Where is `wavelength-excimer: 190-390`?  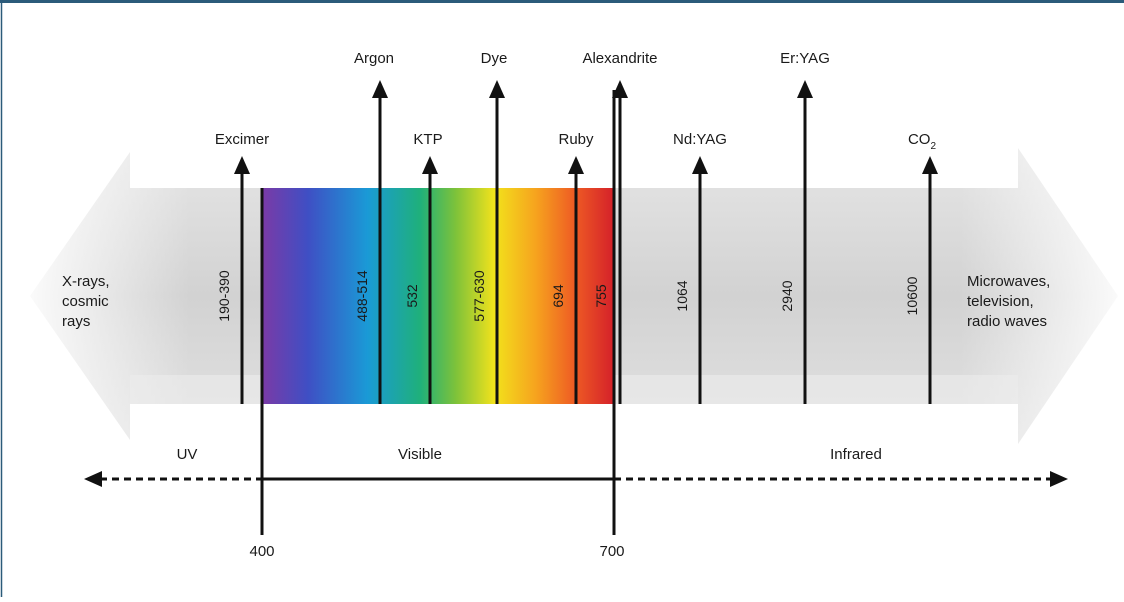 wavelength-excimer: 190-390 is located at coordinates (224, 296).